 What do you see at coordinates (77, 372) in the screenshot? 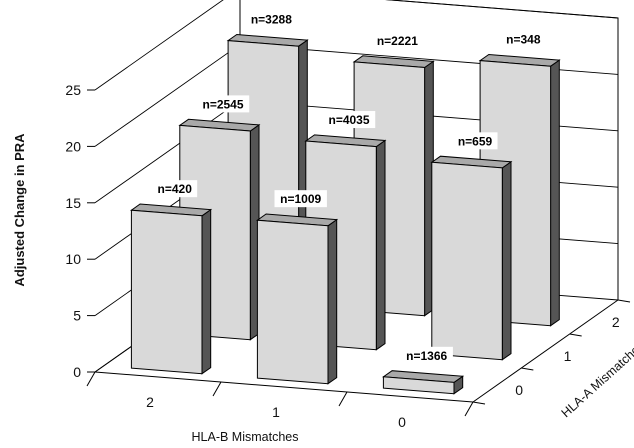
I see `y-tick-label: 0` at bounding box center [77, 372].